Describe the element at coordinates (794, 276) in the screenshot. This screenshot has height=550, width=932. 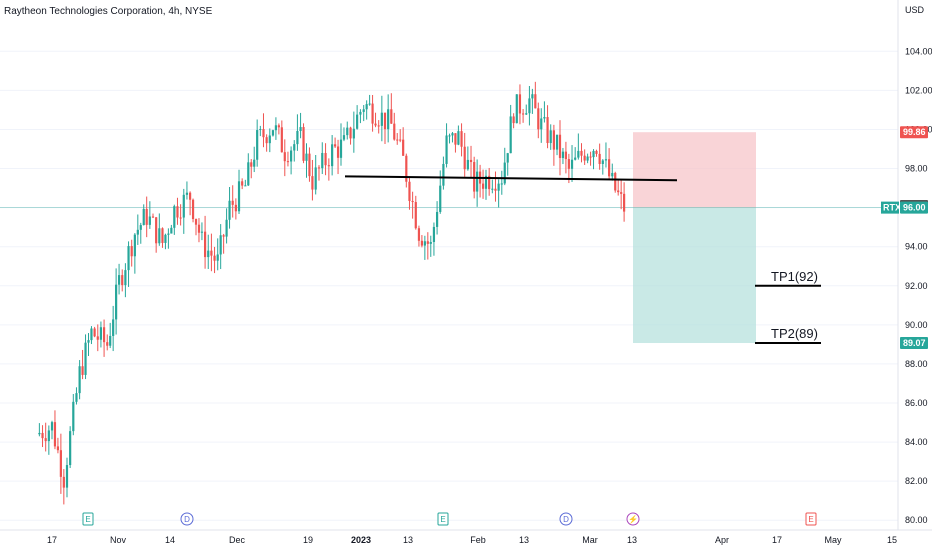
I see `tp1-label: TP1(92)` at that location.